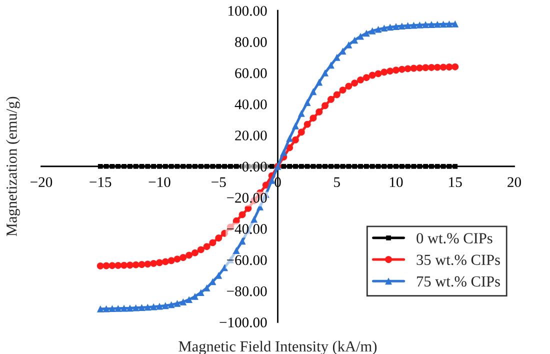 The image size is (550, 354). Describe the element at coordinates (514, 182) in the screenshot. I see `x-tick-label: 20` at that location.